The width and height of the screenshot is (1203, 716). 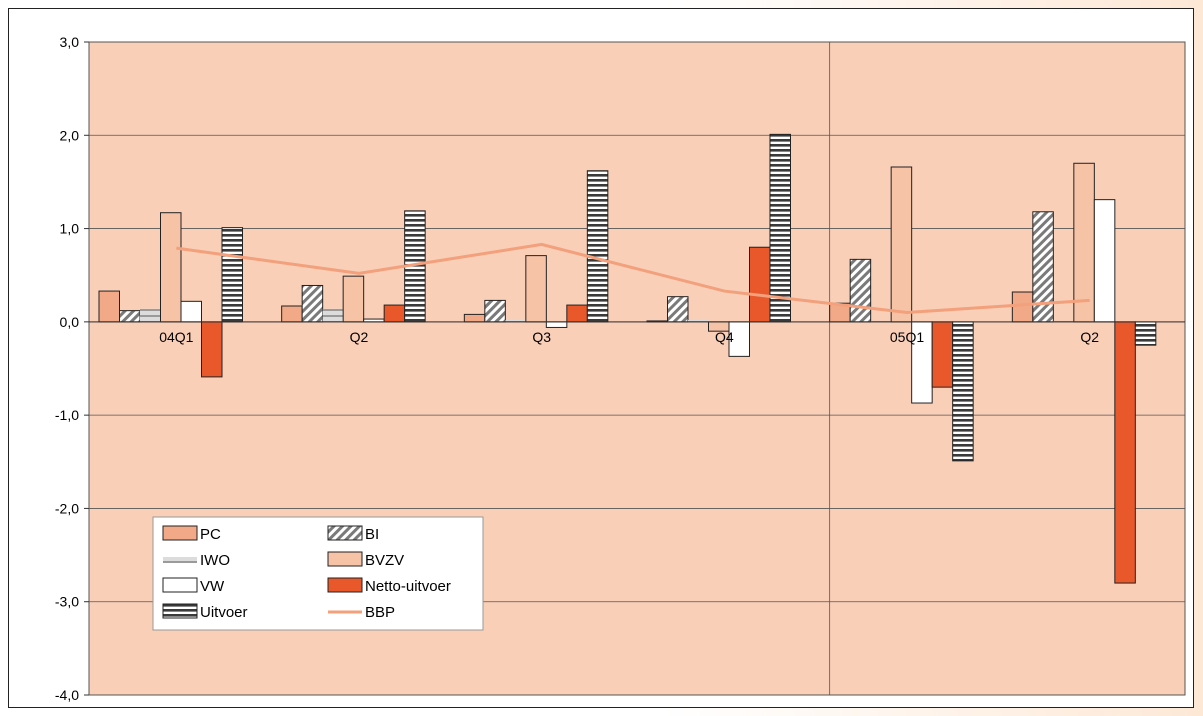 I want to click on x-tick-label: 04Q1, so click(x=176, y=337).